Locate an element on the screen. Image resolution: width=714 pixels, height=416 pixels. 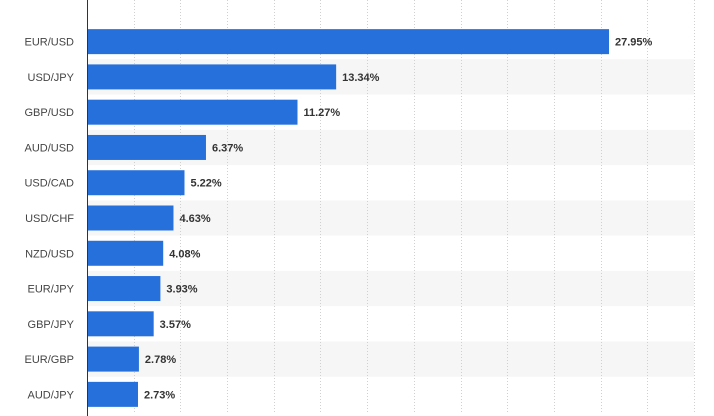
category-label: EUR/JPY is located at coordinates (51, 290).